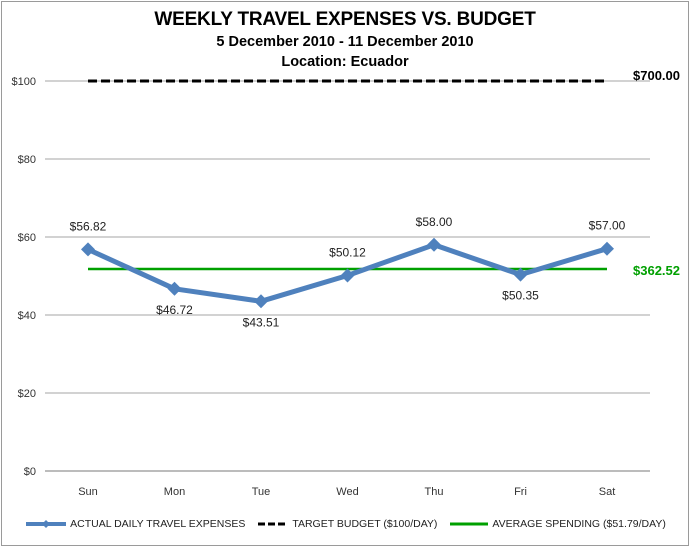 The width and height of the screenshot is (690, 547). Describe the element at coordinates (434, 492) in the screenshot. I see `x-tick-label: Thu` at that location.